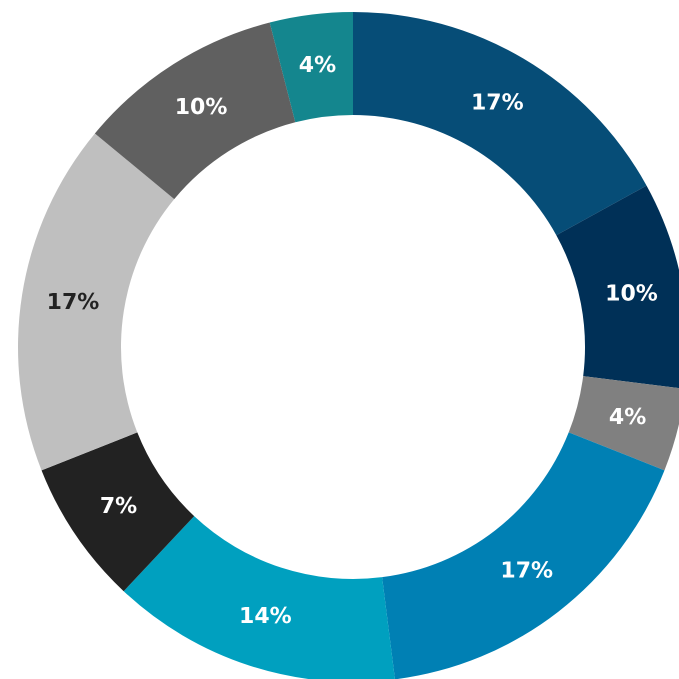 This screenshot has width=679, height=679. Describe the element at coordinates (265, 617) in the screenshot. I see `data-label: 14%` at that location.